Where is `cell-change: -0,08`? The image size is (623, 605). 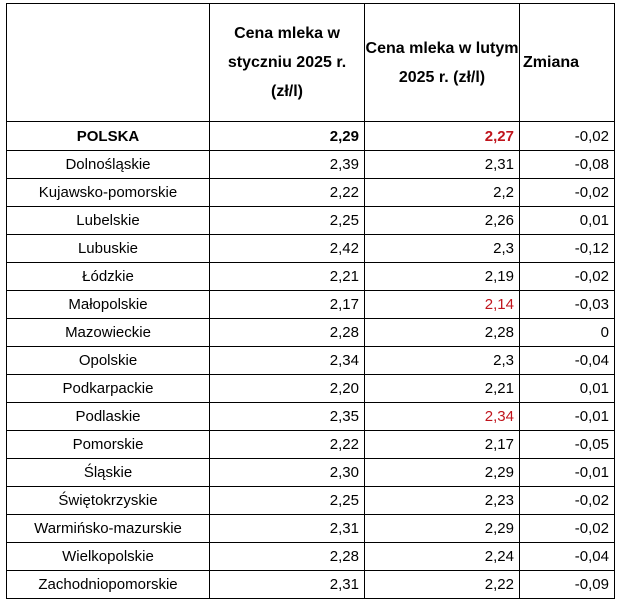 cell-change: -0,08 is located at coordinates (567, 164).